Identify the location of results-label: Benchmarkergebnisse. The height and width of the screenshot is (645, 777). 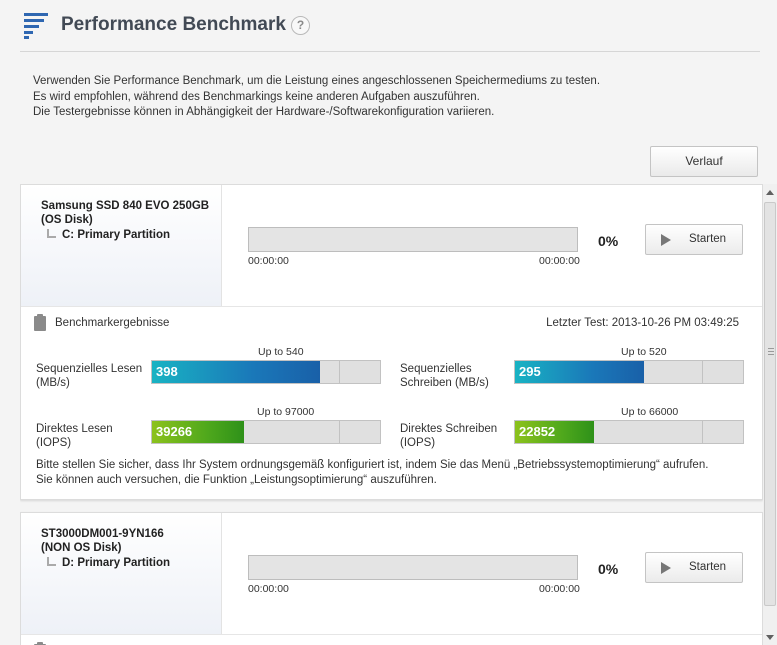
(112, 323).